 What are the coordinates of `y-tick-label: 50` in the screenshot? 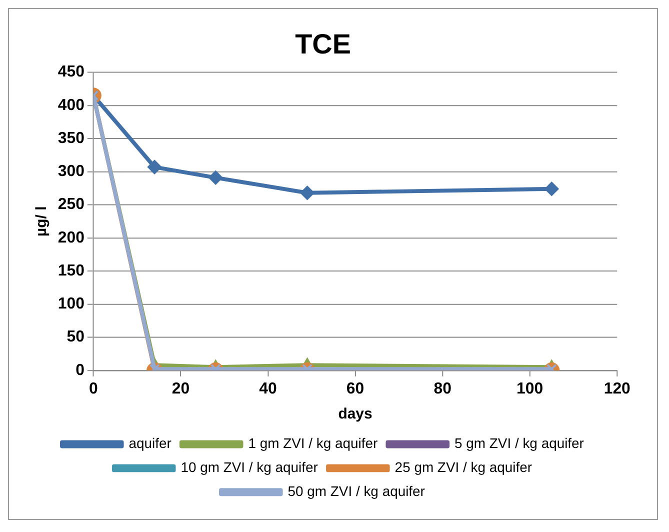 It's located at (75, 337).